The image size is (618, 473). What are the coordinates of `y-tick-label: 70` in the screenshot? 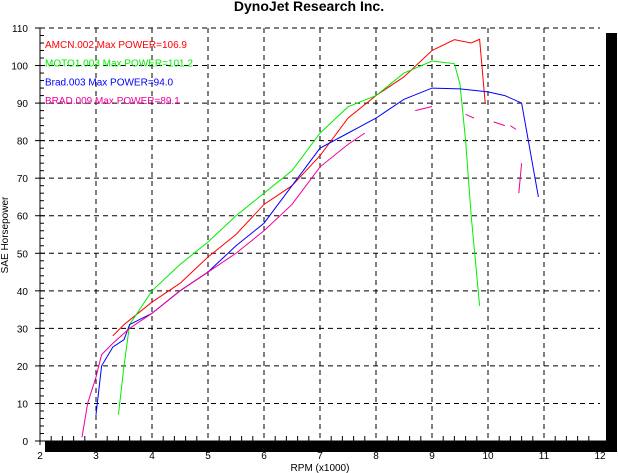 It's located at (23, 179).